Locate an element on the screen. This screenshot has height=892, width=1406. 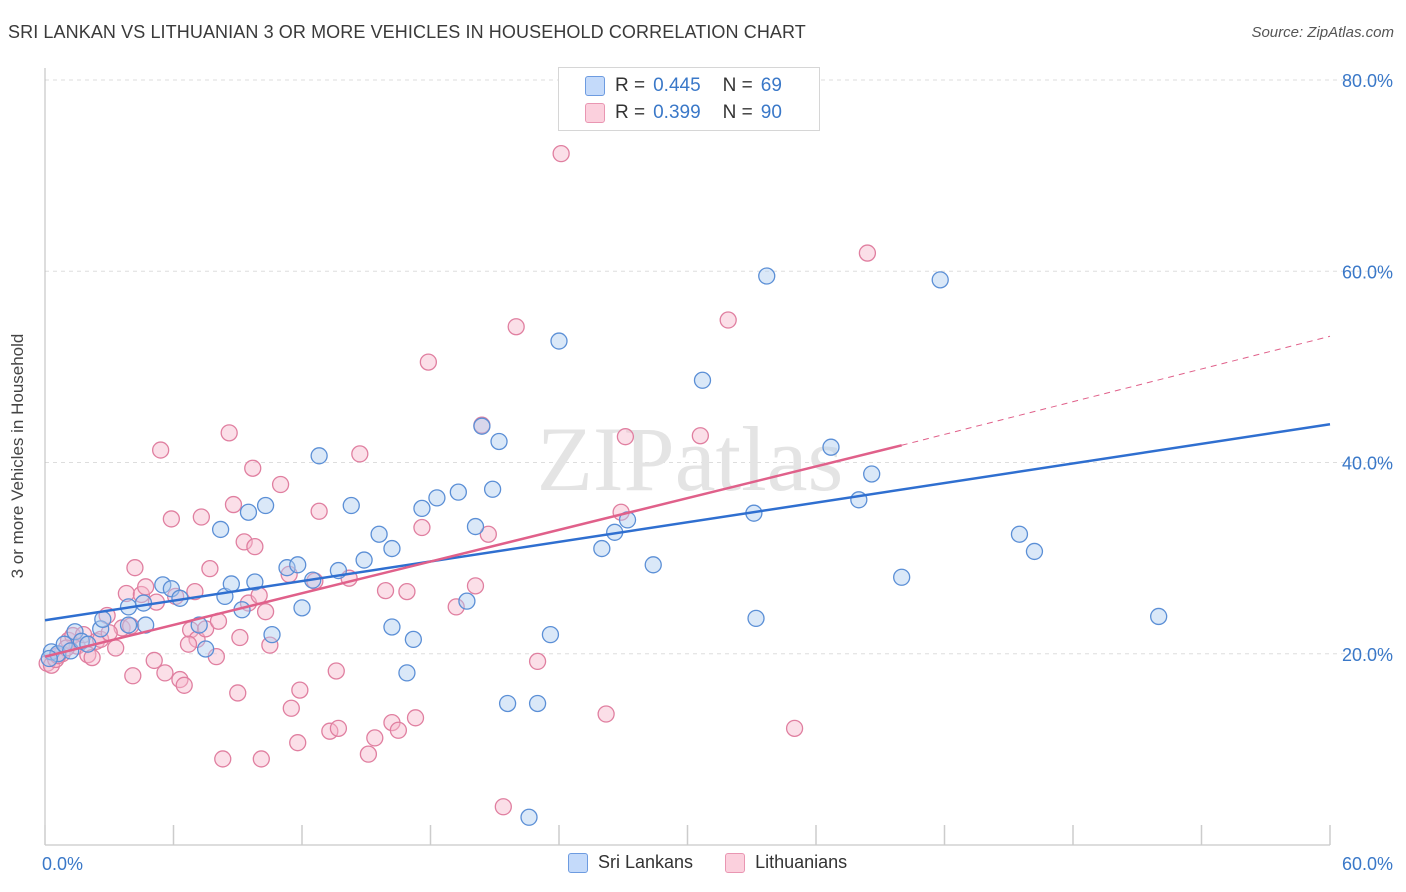
legend-item-sri-lankans: Sri Lankans is located at coordinates (630, 862).